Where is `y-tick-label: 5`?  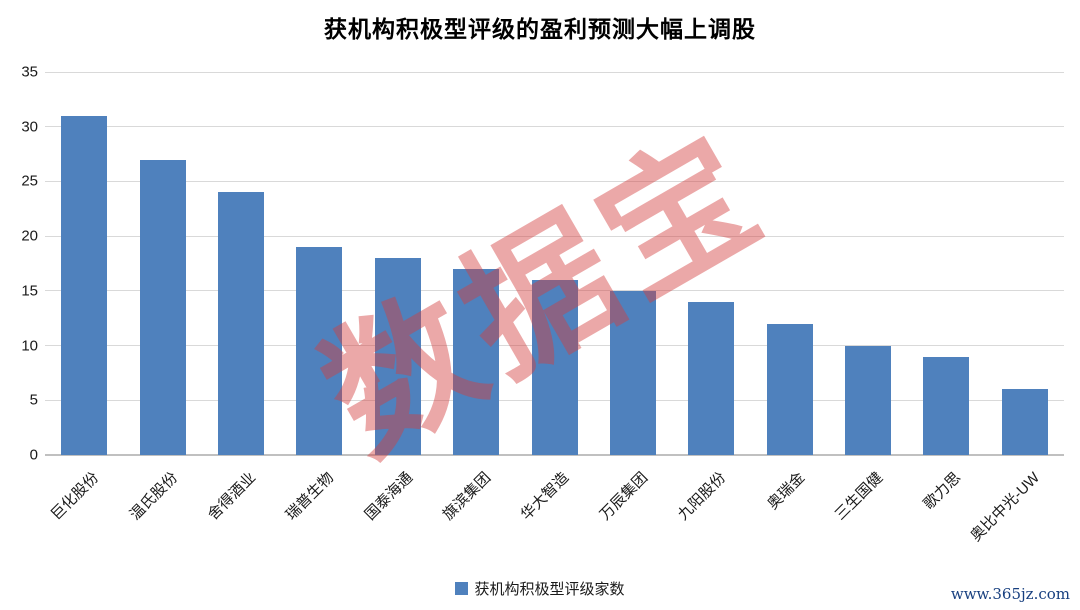 y-tick-label: 5 is located at coordinates (33, 400).